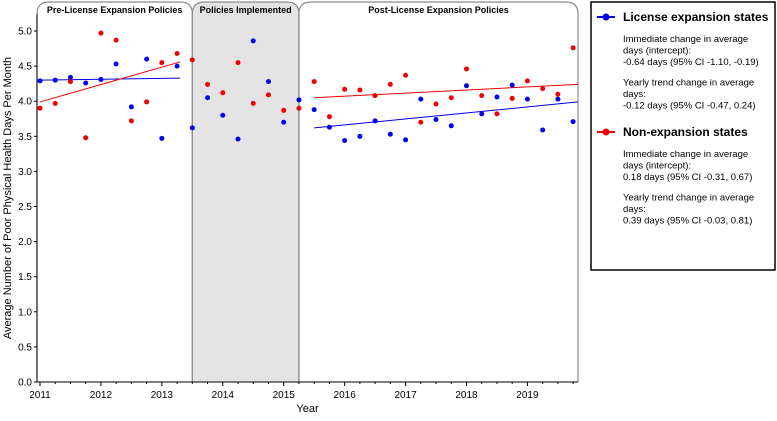  Describe the element at coordinates (223, 395) in the screenshot. I see `x-tick-label: 2014` at that location.